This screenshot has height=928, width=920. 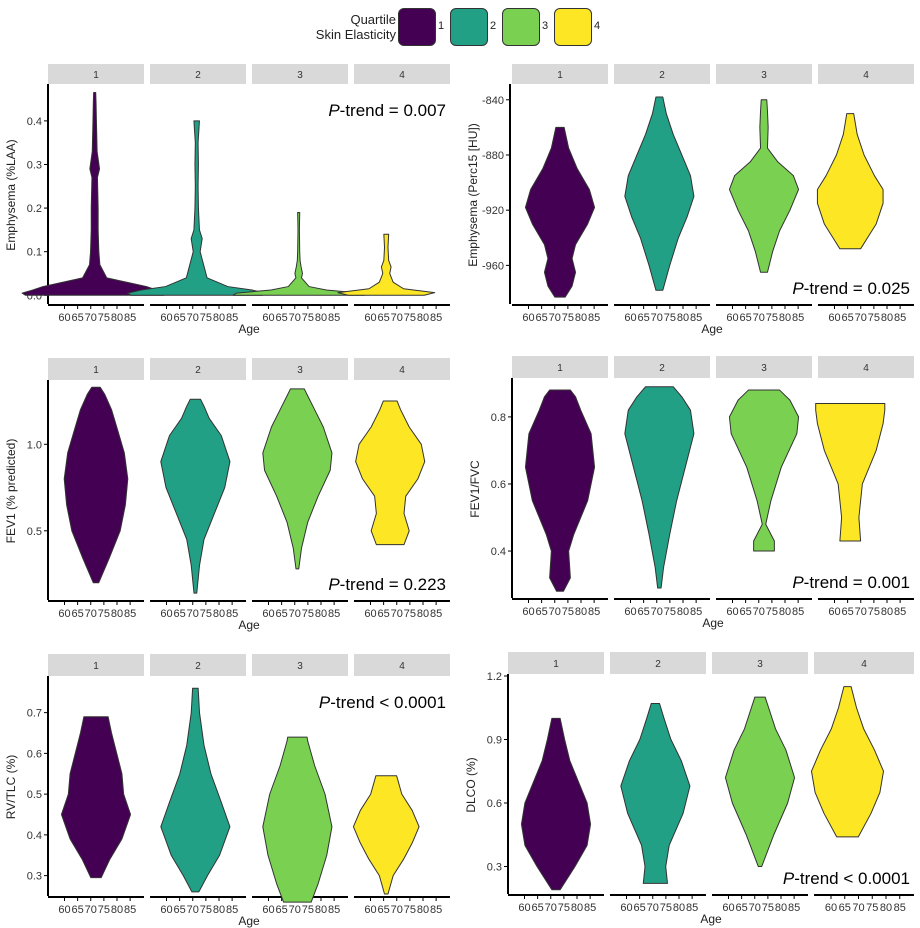 I want to click on y-tick-label: -880, so click(x=493, y=156).